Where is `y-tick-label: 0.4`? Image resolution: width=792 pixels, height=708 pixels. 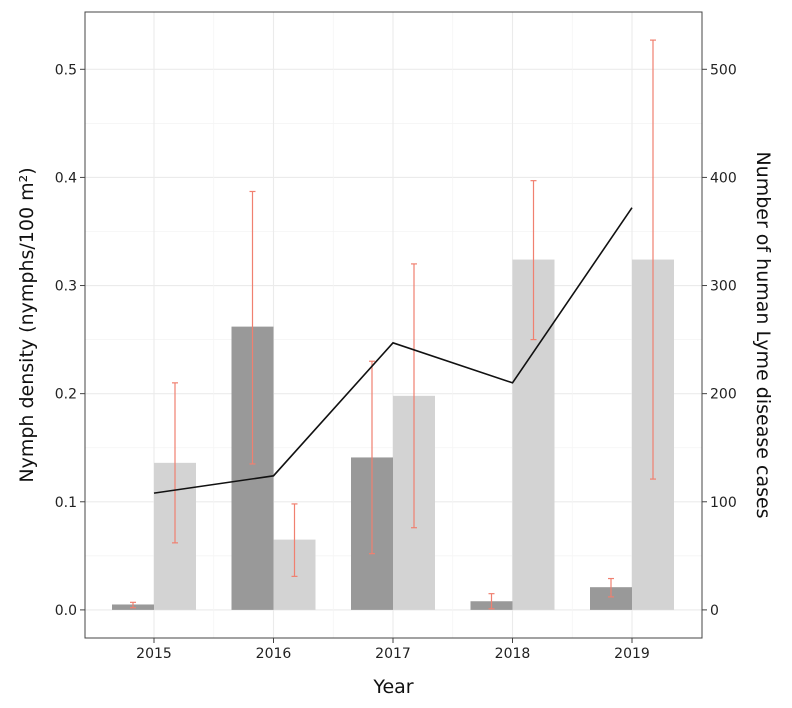 y-tick-label: 0.4 is located at coordinates (66, 178).